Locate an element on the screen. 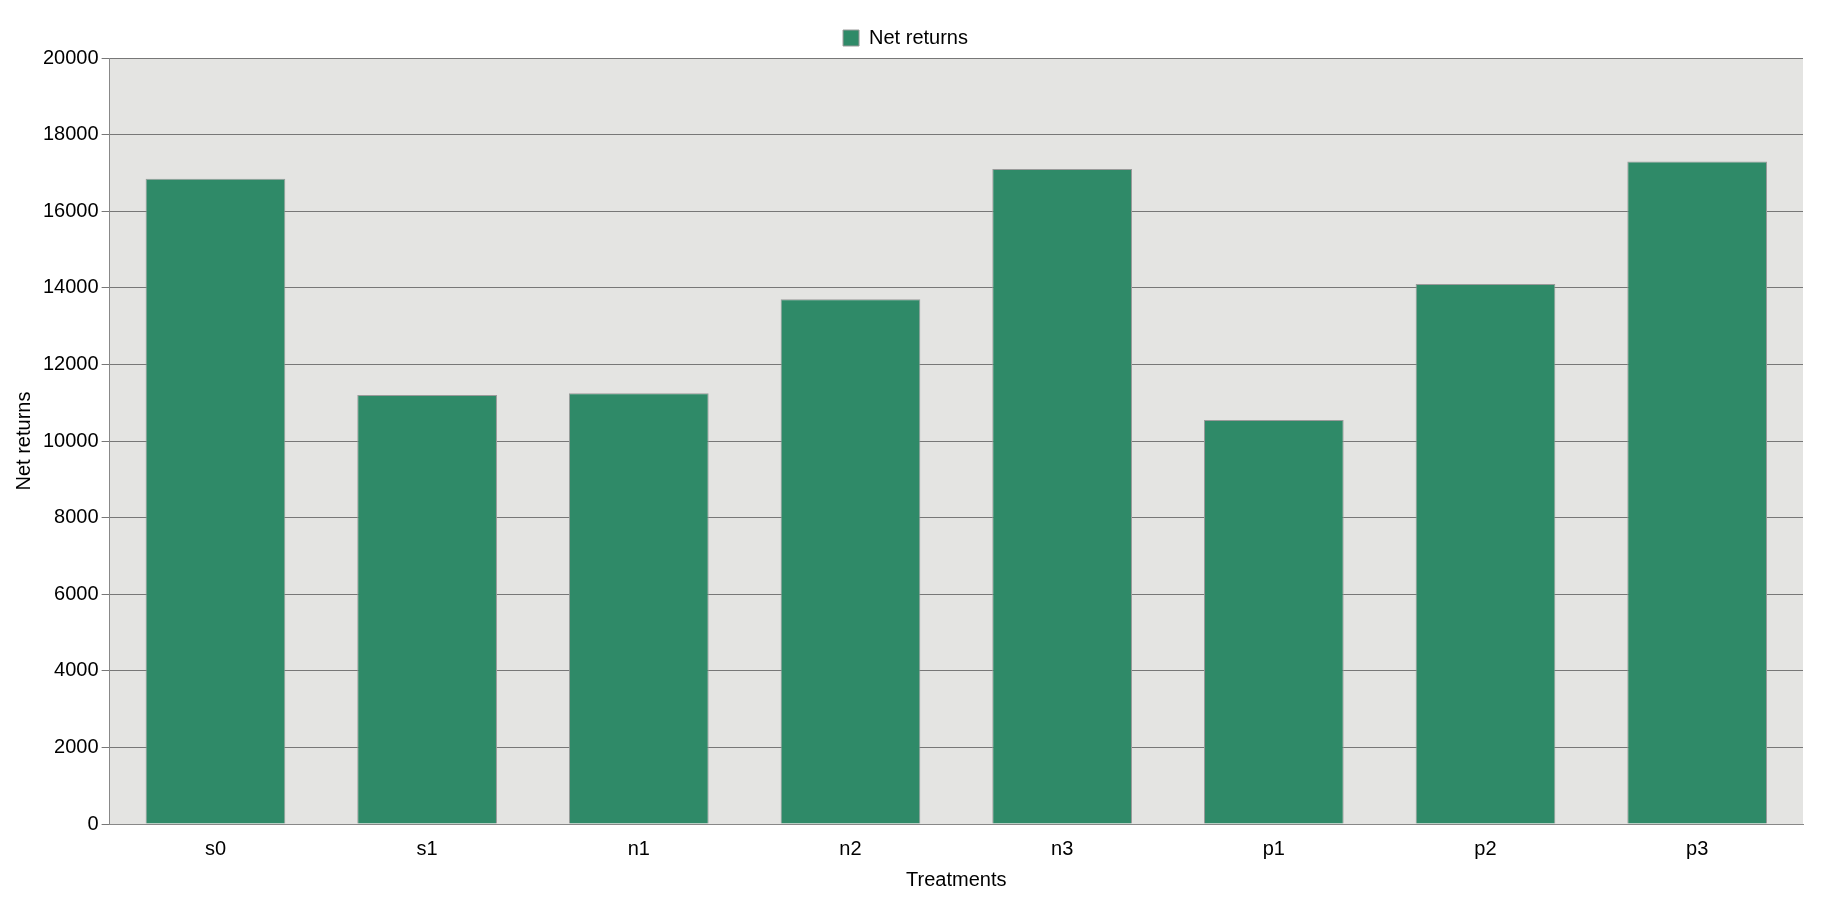  y-tick-label: 14000 is located at coordinates (70, 286).